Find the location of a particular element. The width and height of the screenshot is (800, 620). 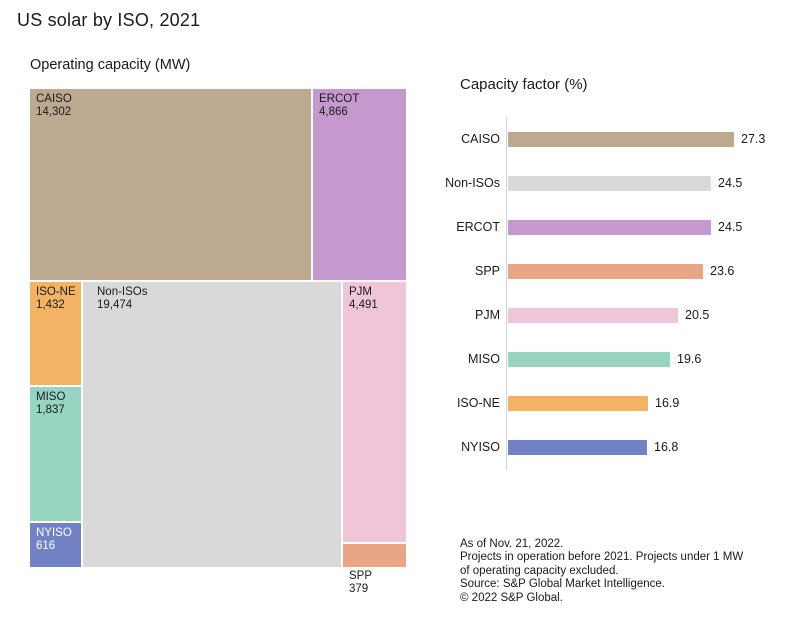

bar-row-non-isos: Non-ISOs 24.5 is located at coordinates (615, 183).